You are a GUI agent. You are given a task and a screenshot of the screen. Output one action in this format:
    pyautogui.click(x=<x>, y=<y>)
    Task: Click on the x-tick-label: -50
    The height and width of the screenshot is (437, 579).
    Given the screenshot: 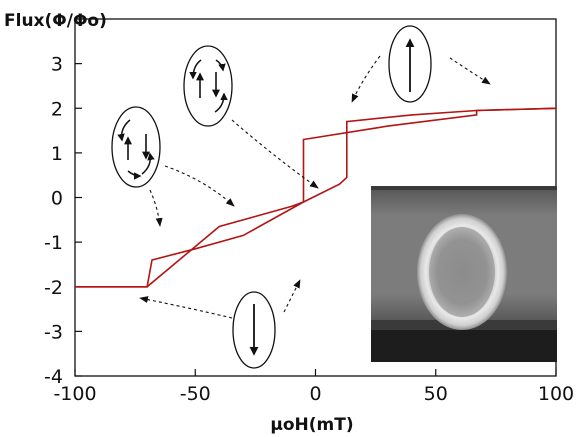 What is the action you would take?
    pyautogui.click(x=195, y=394)
    